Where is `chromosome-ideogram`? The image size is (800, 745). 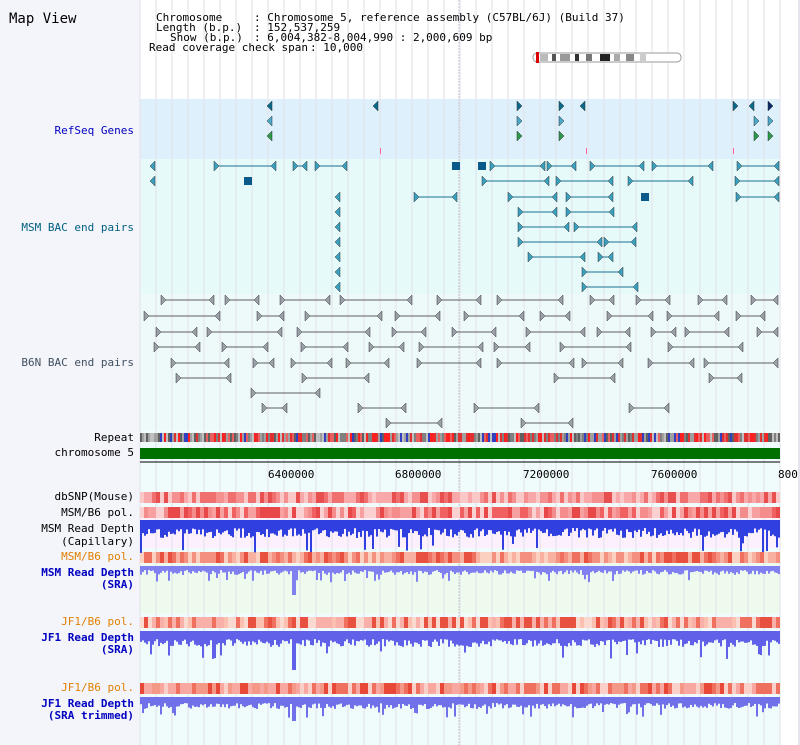 chromosome-ideogram is located at coordinates (607, 57).